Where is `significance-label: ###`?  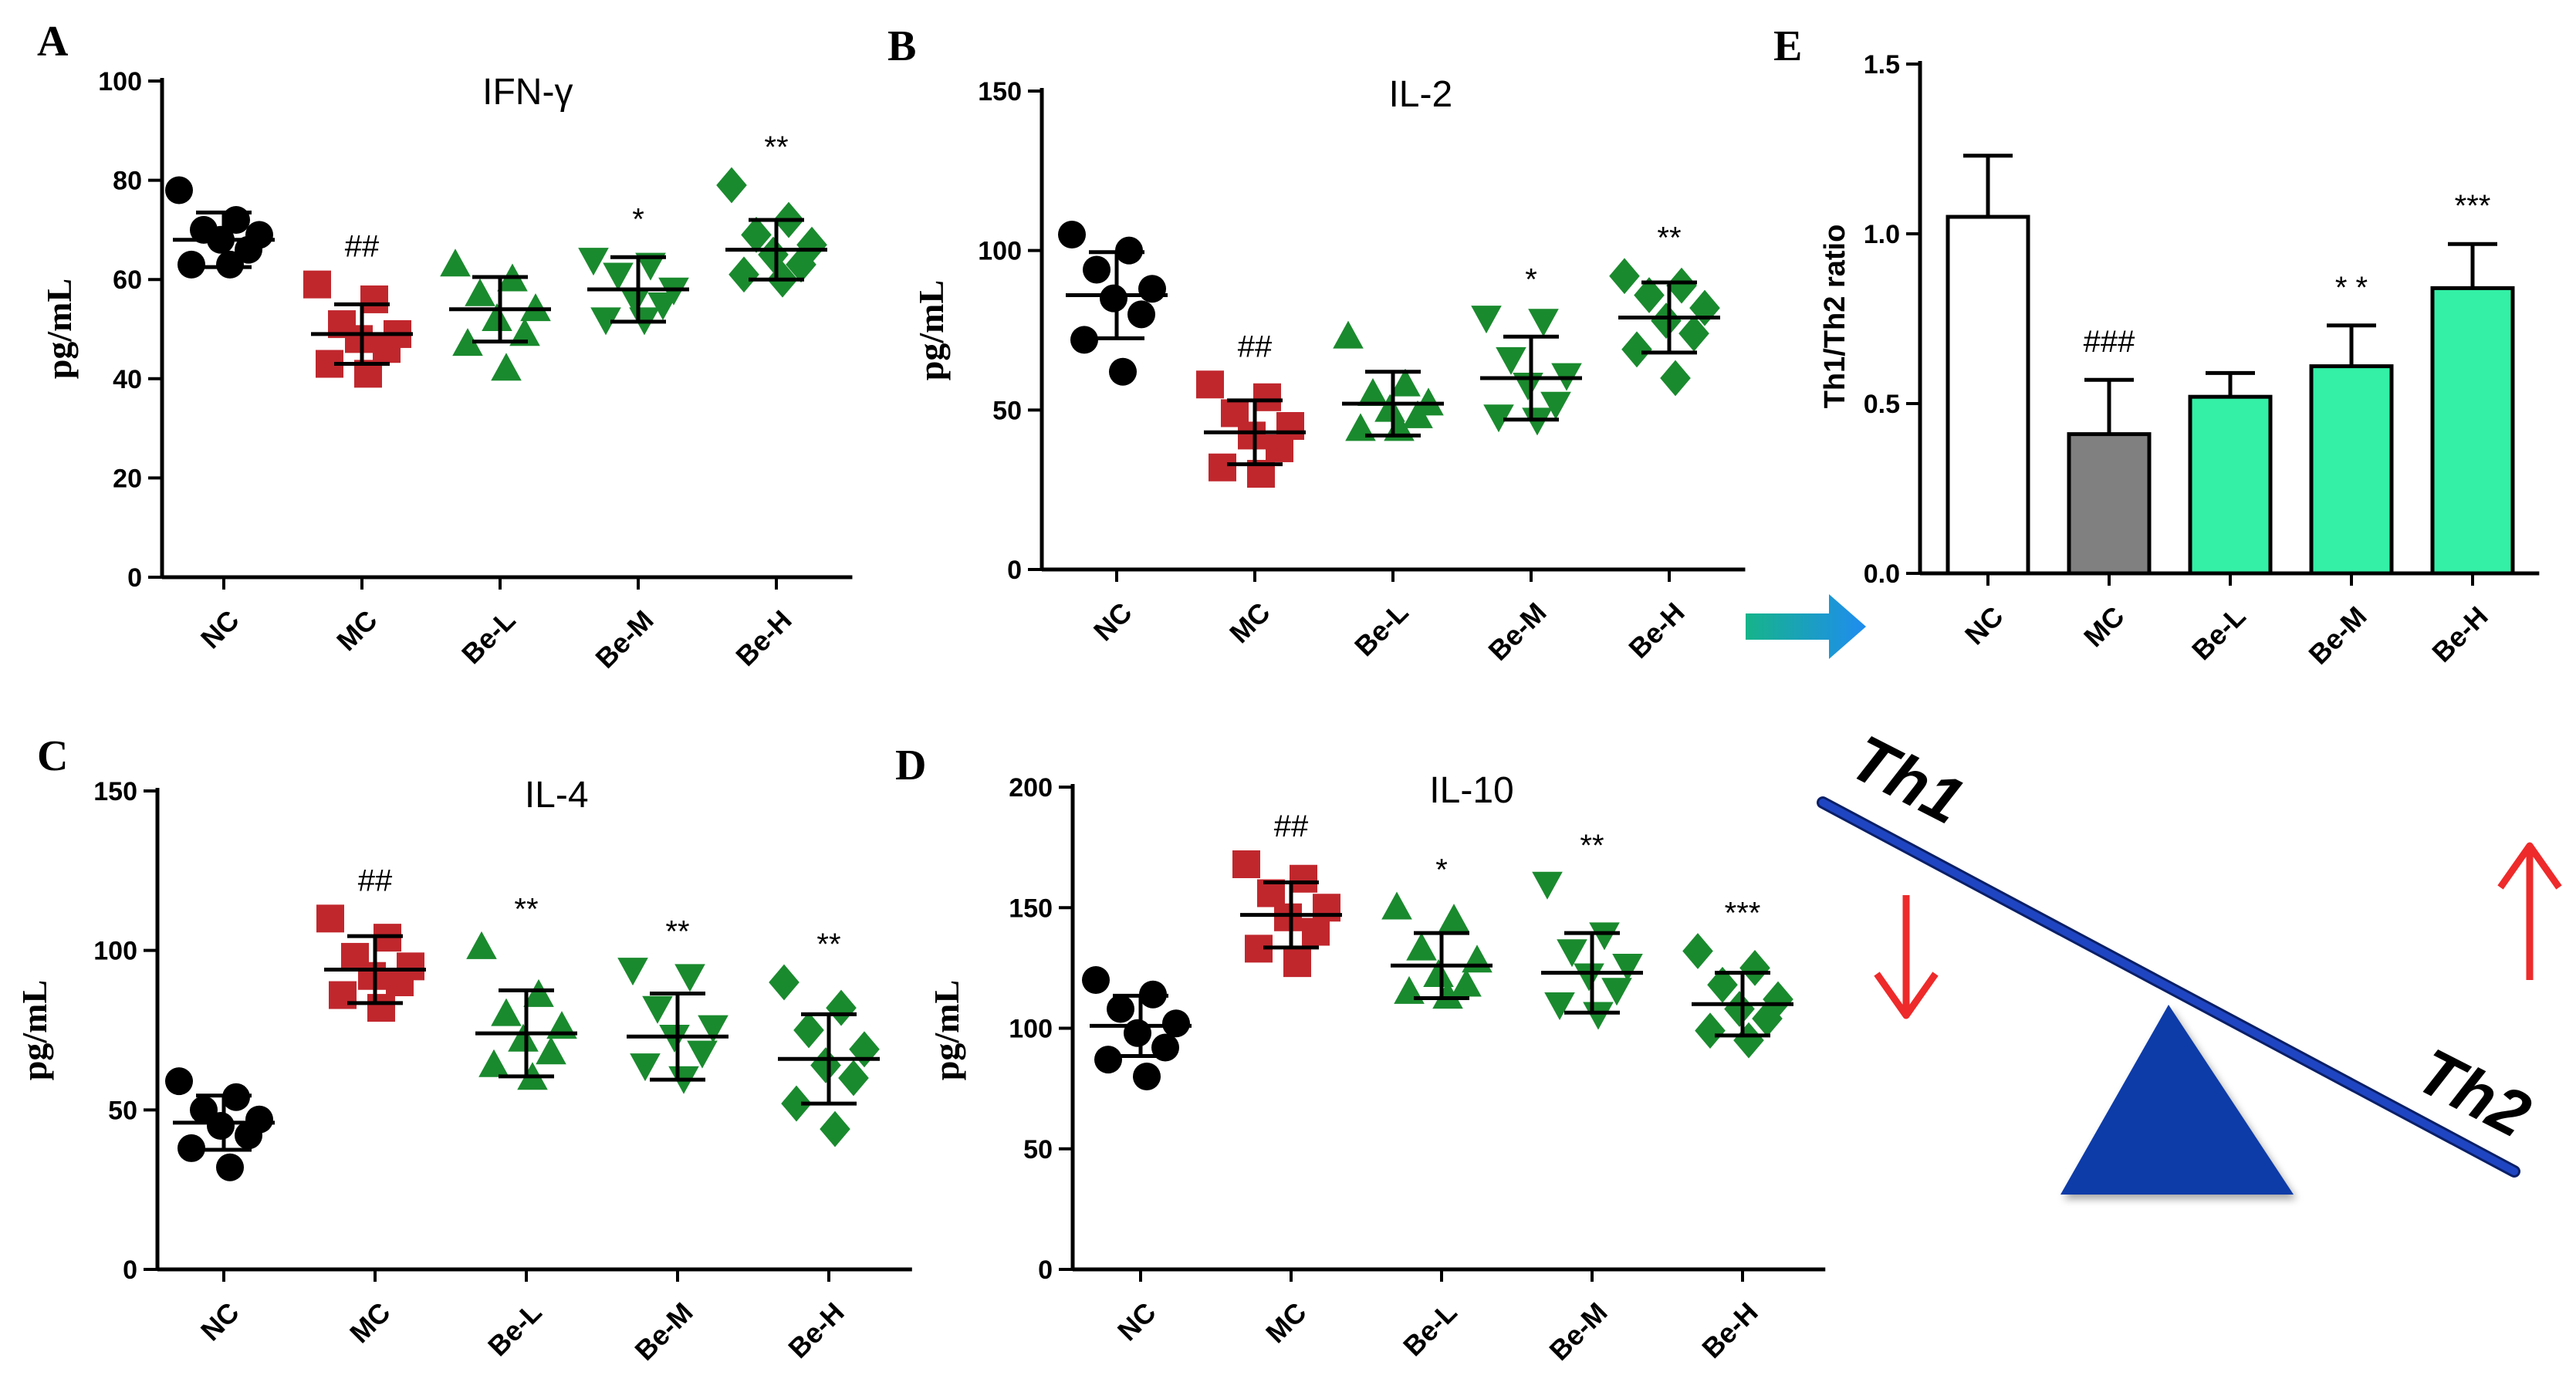
significance-label: ### is located at coordinates (2109, 342).